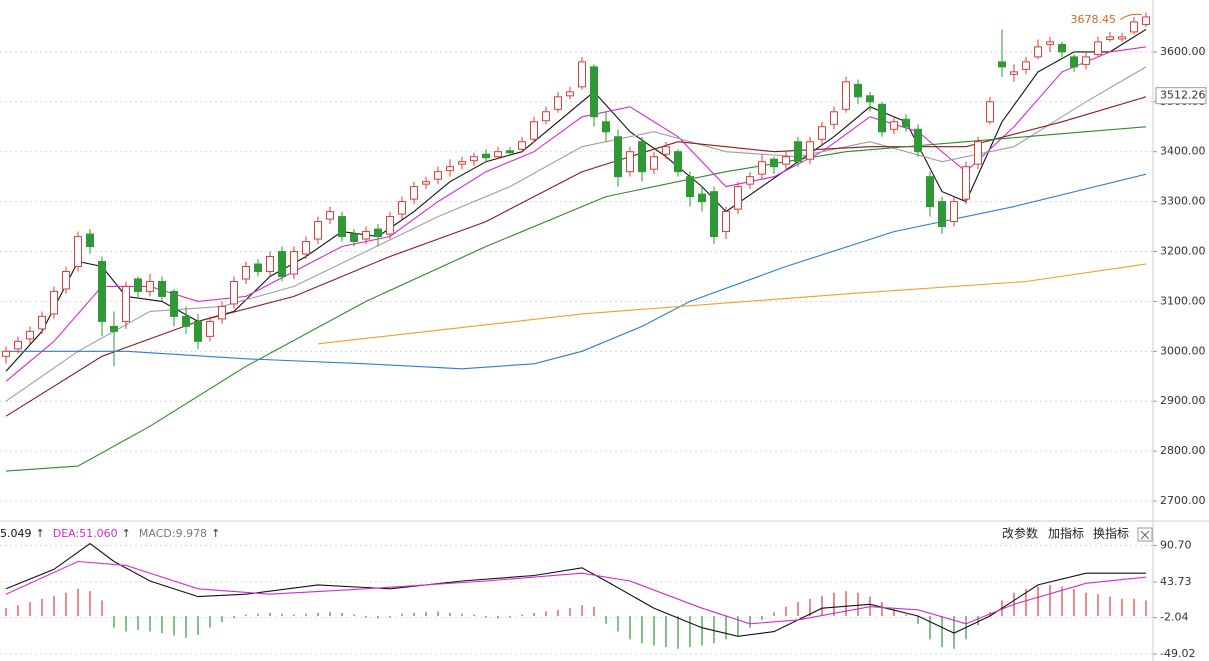 The image size is (1209, 661). What do you see at coordinates (1176, 544) in the screenshot?
I see `y-tick-label: 90.70` at bounding box center [1176, 544].